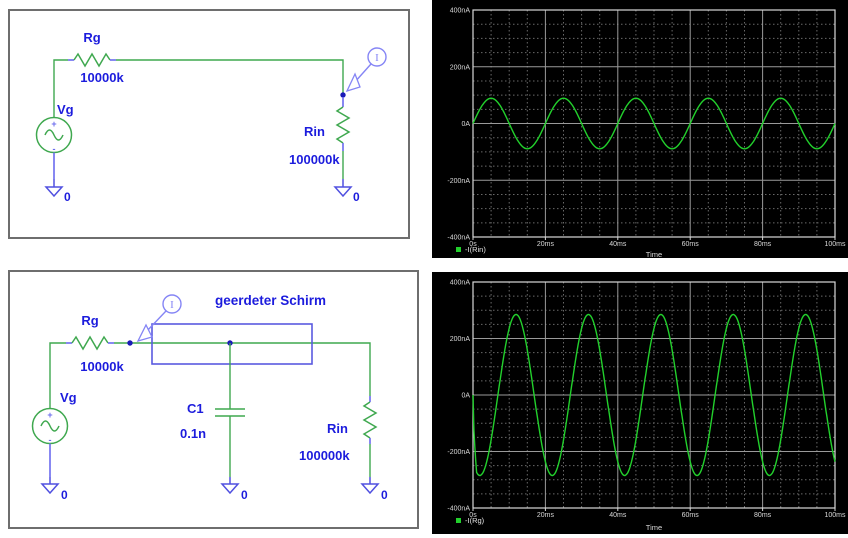 This screenshot has width=848, height=538. Describe the element at coordinates (230, 77) in the screenshot. I see `wire-rg-to-node` at that location.